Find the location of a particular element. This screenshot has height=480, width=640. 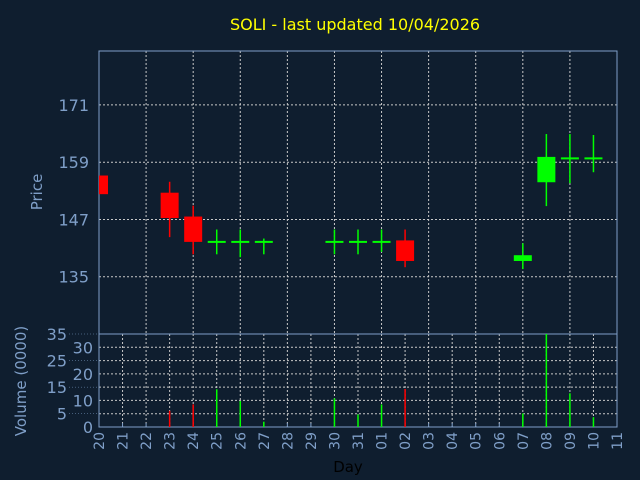

x-tick-label: 09 is located at coordinates (571, 441).